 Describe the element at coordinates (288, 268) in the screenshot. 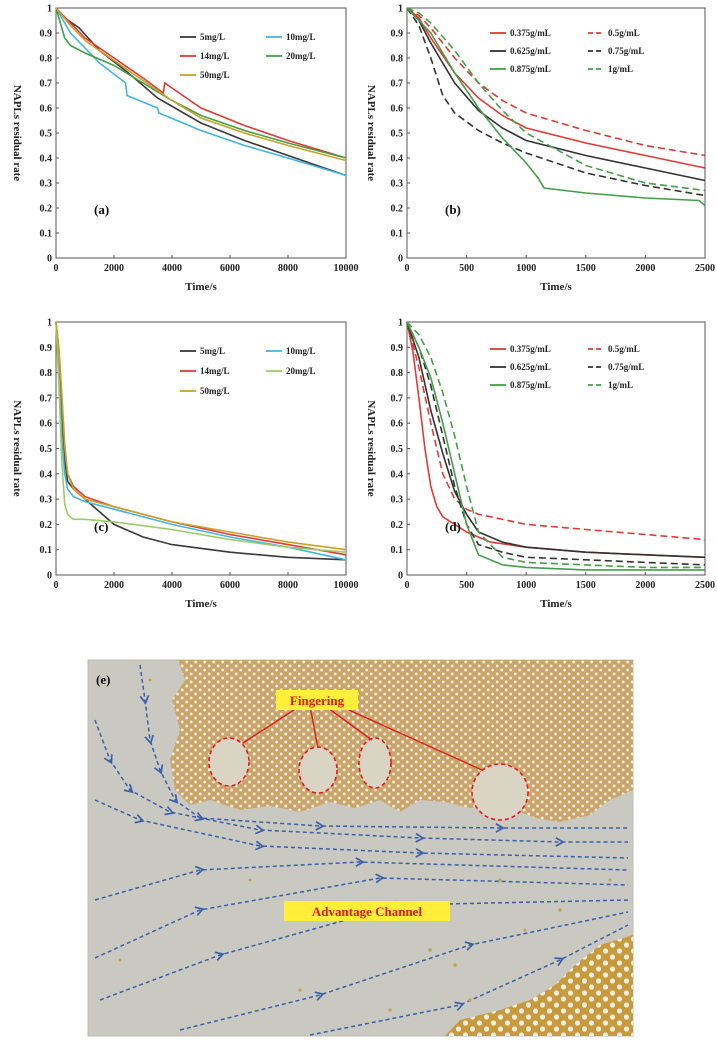

I see `x-tick-label: 8000` at that location.